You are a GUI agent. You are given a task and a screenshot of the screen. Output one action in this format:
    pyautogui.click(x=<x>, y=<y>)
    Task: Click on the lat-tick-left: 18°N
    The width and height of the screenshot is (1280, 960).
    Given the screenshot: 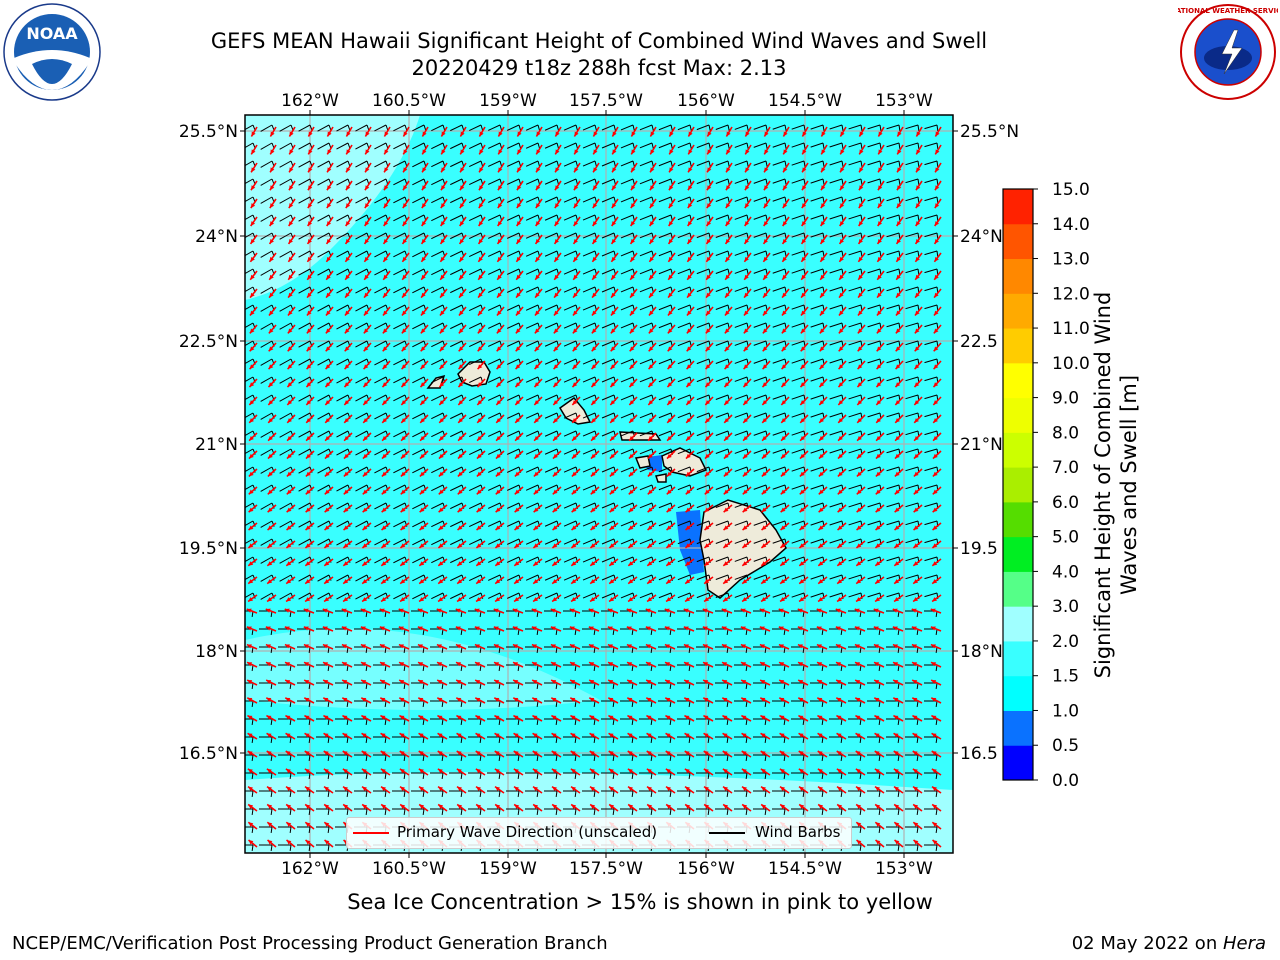 What is the action you would take?
    pyautogui.click(x=216, y=652)
    